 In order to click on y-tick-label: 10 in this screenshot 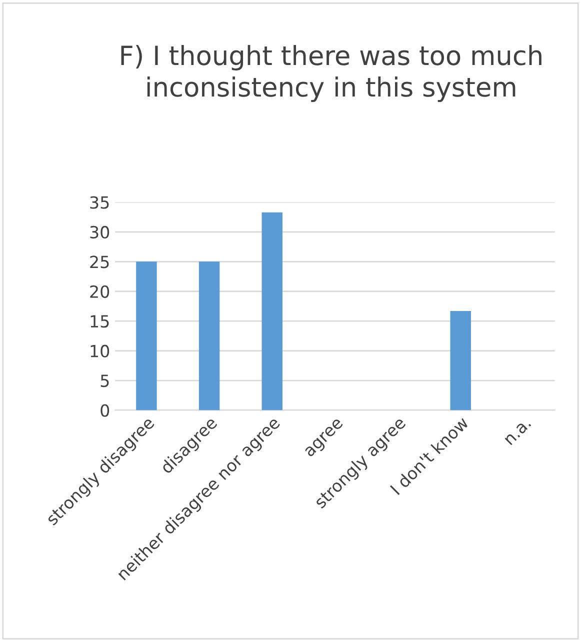, I will do `click(100, 351)`.